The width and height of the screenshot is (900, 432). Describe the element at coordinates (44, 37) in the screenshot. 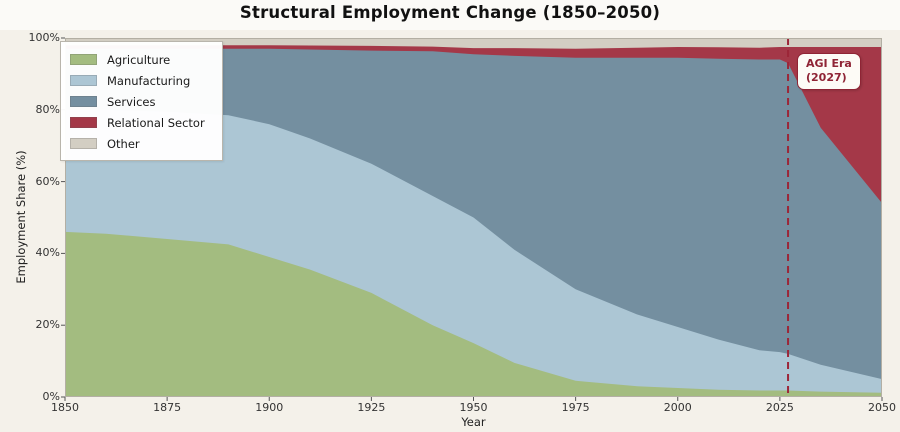

I see `y-tick-100%: 100%` at that location.